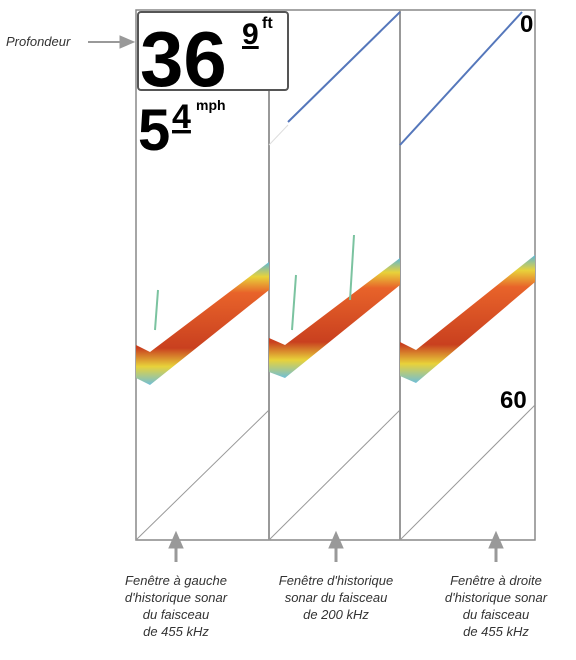 The width and height of the screenshot is (576, 660). I want to click on depth-label: Profondeur, so click(38, 41).